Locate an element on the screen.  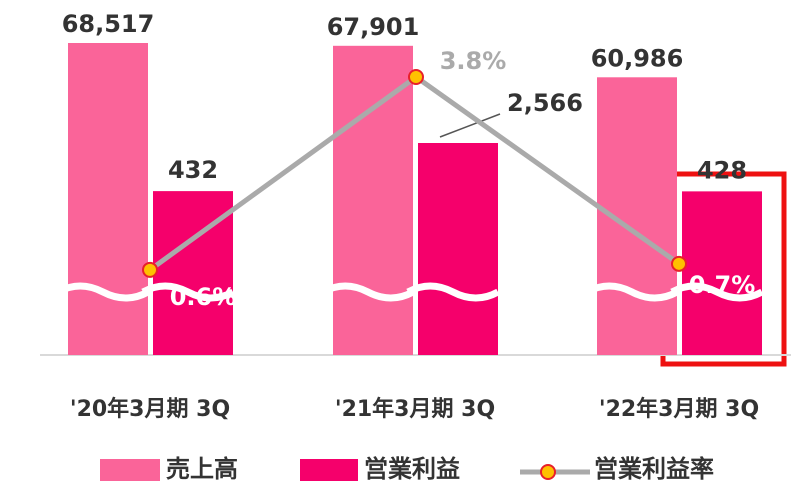
legend-label: 営業利益 is located at coordinates (412, 469).